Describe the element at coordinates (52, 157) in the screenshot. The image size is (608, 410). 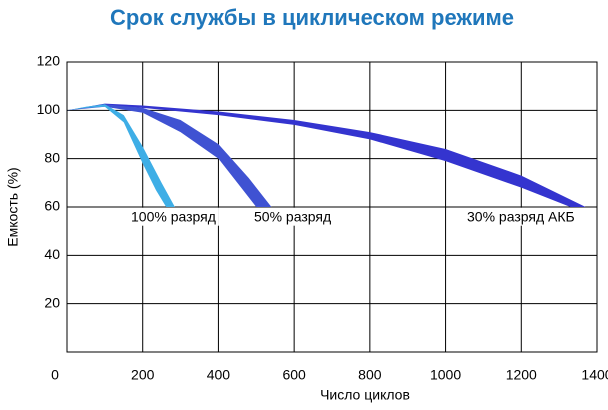
I see `y-tick-label: 80` at that location.